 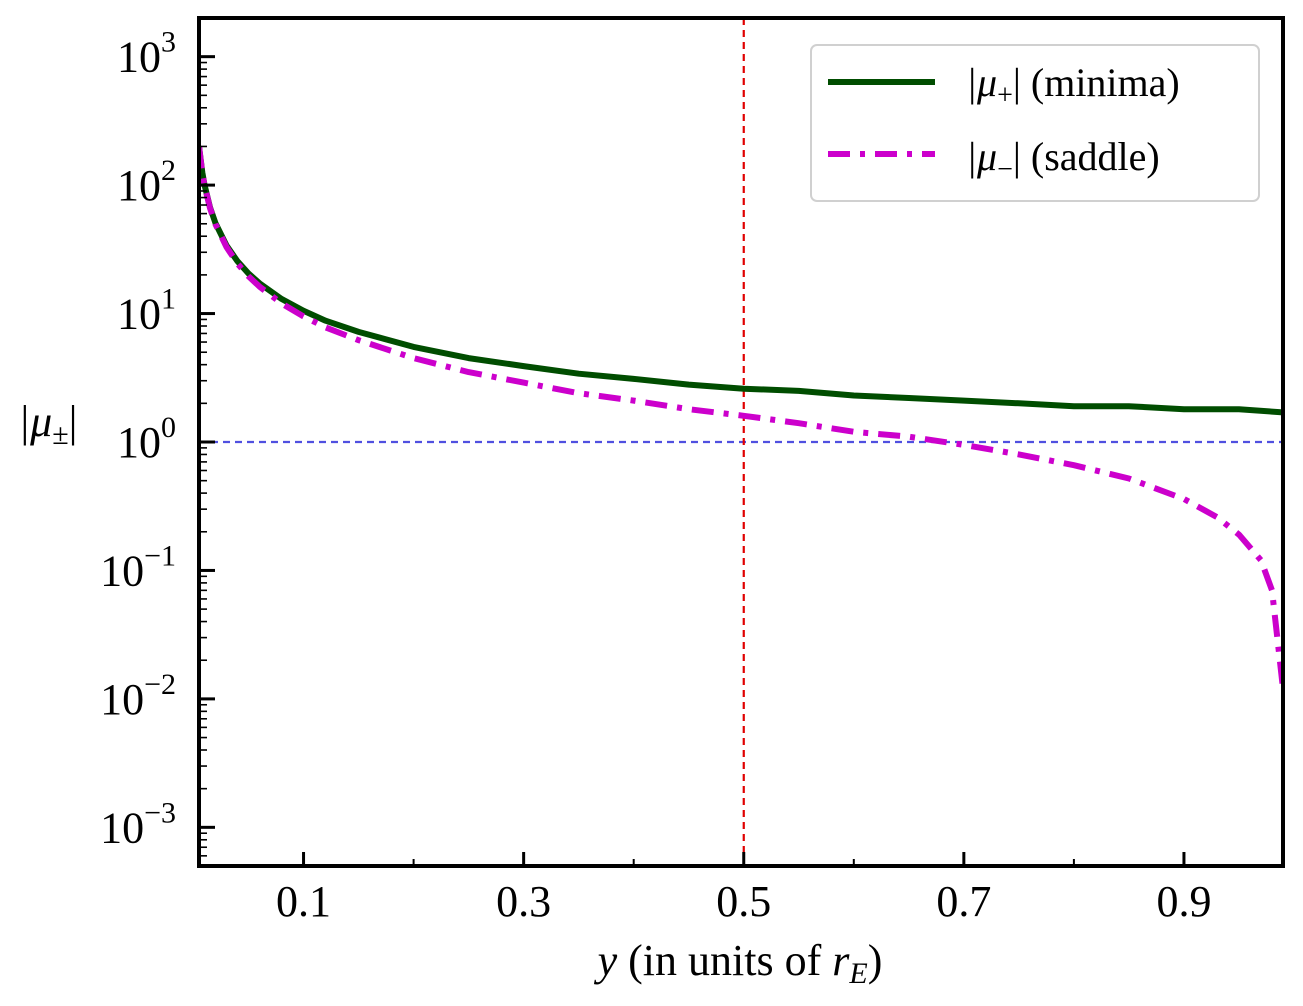 What do you see at coordinates (743, 901) in the screenshot?
I see `x-tick-label: 0.5` at bounding box center [743, 901].